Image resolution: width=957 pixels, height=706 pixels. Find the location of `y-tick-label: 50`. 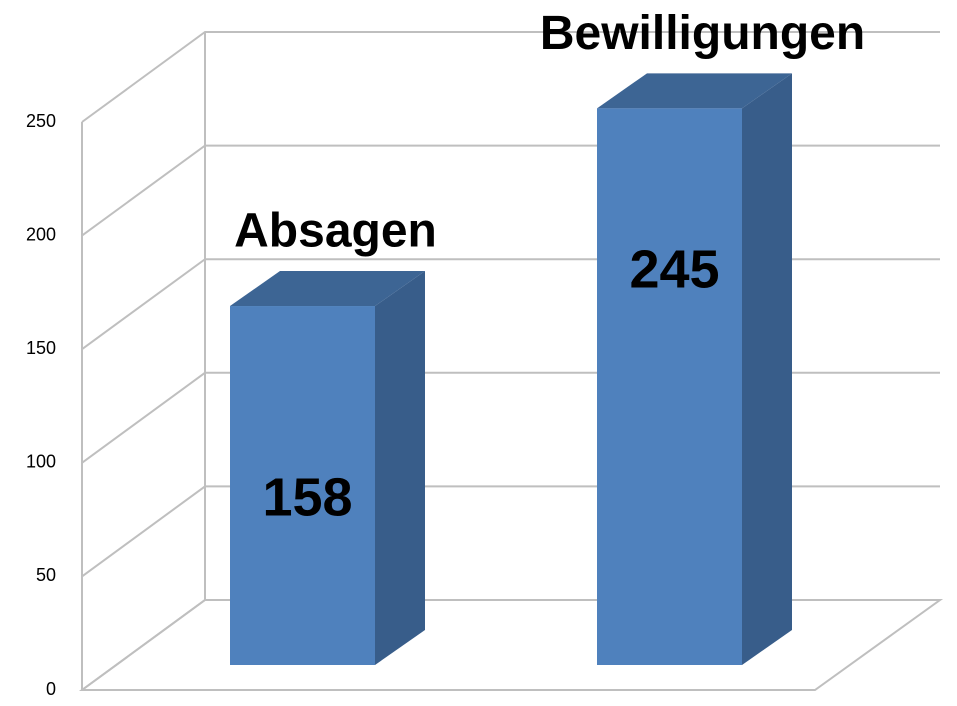

y-tick-label: 50 is located at coordinates (46, 575).